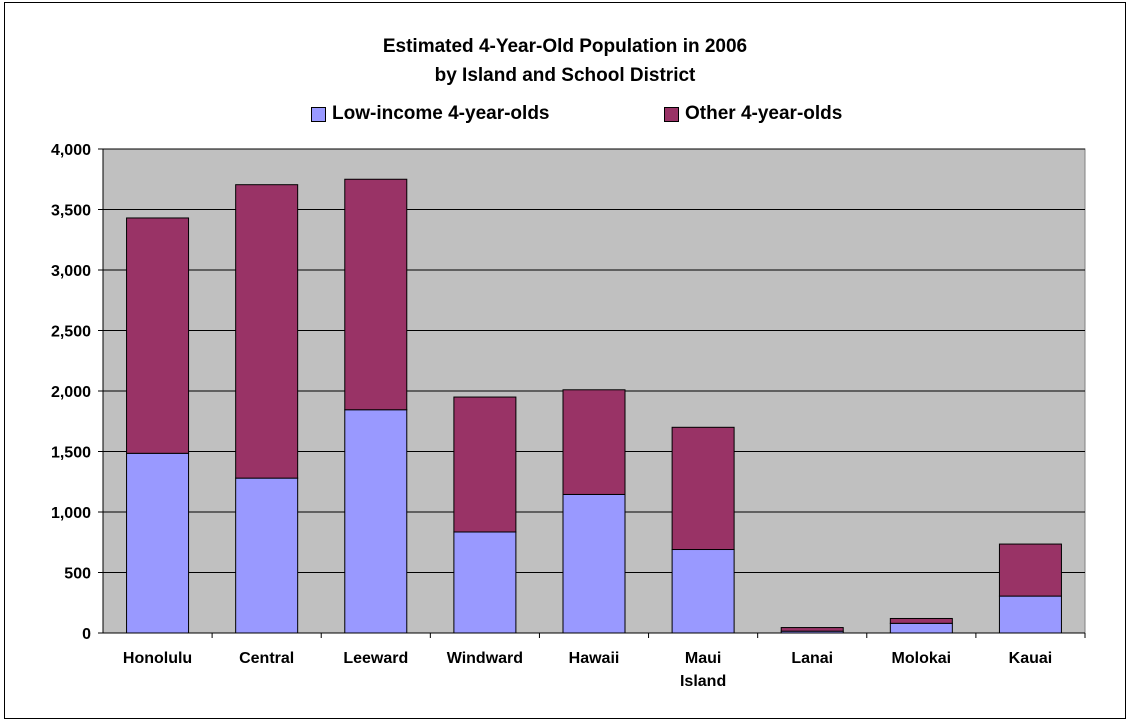  Describe the element at coordinates (764, 113) in the screenshot. I see `legend-label-other: Other 4-year-olds` at that location.